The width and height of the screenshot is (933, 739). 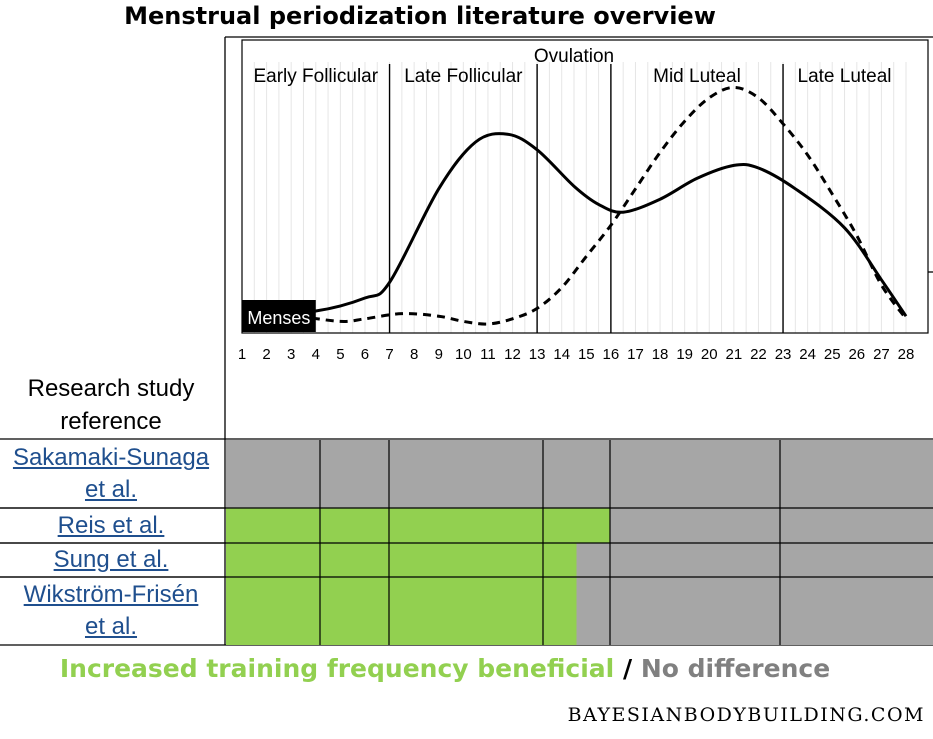 What do you see at coordinates (579, 474) in the screenshot?
I see `cell-no-difference` at bounding box center [579, 474].